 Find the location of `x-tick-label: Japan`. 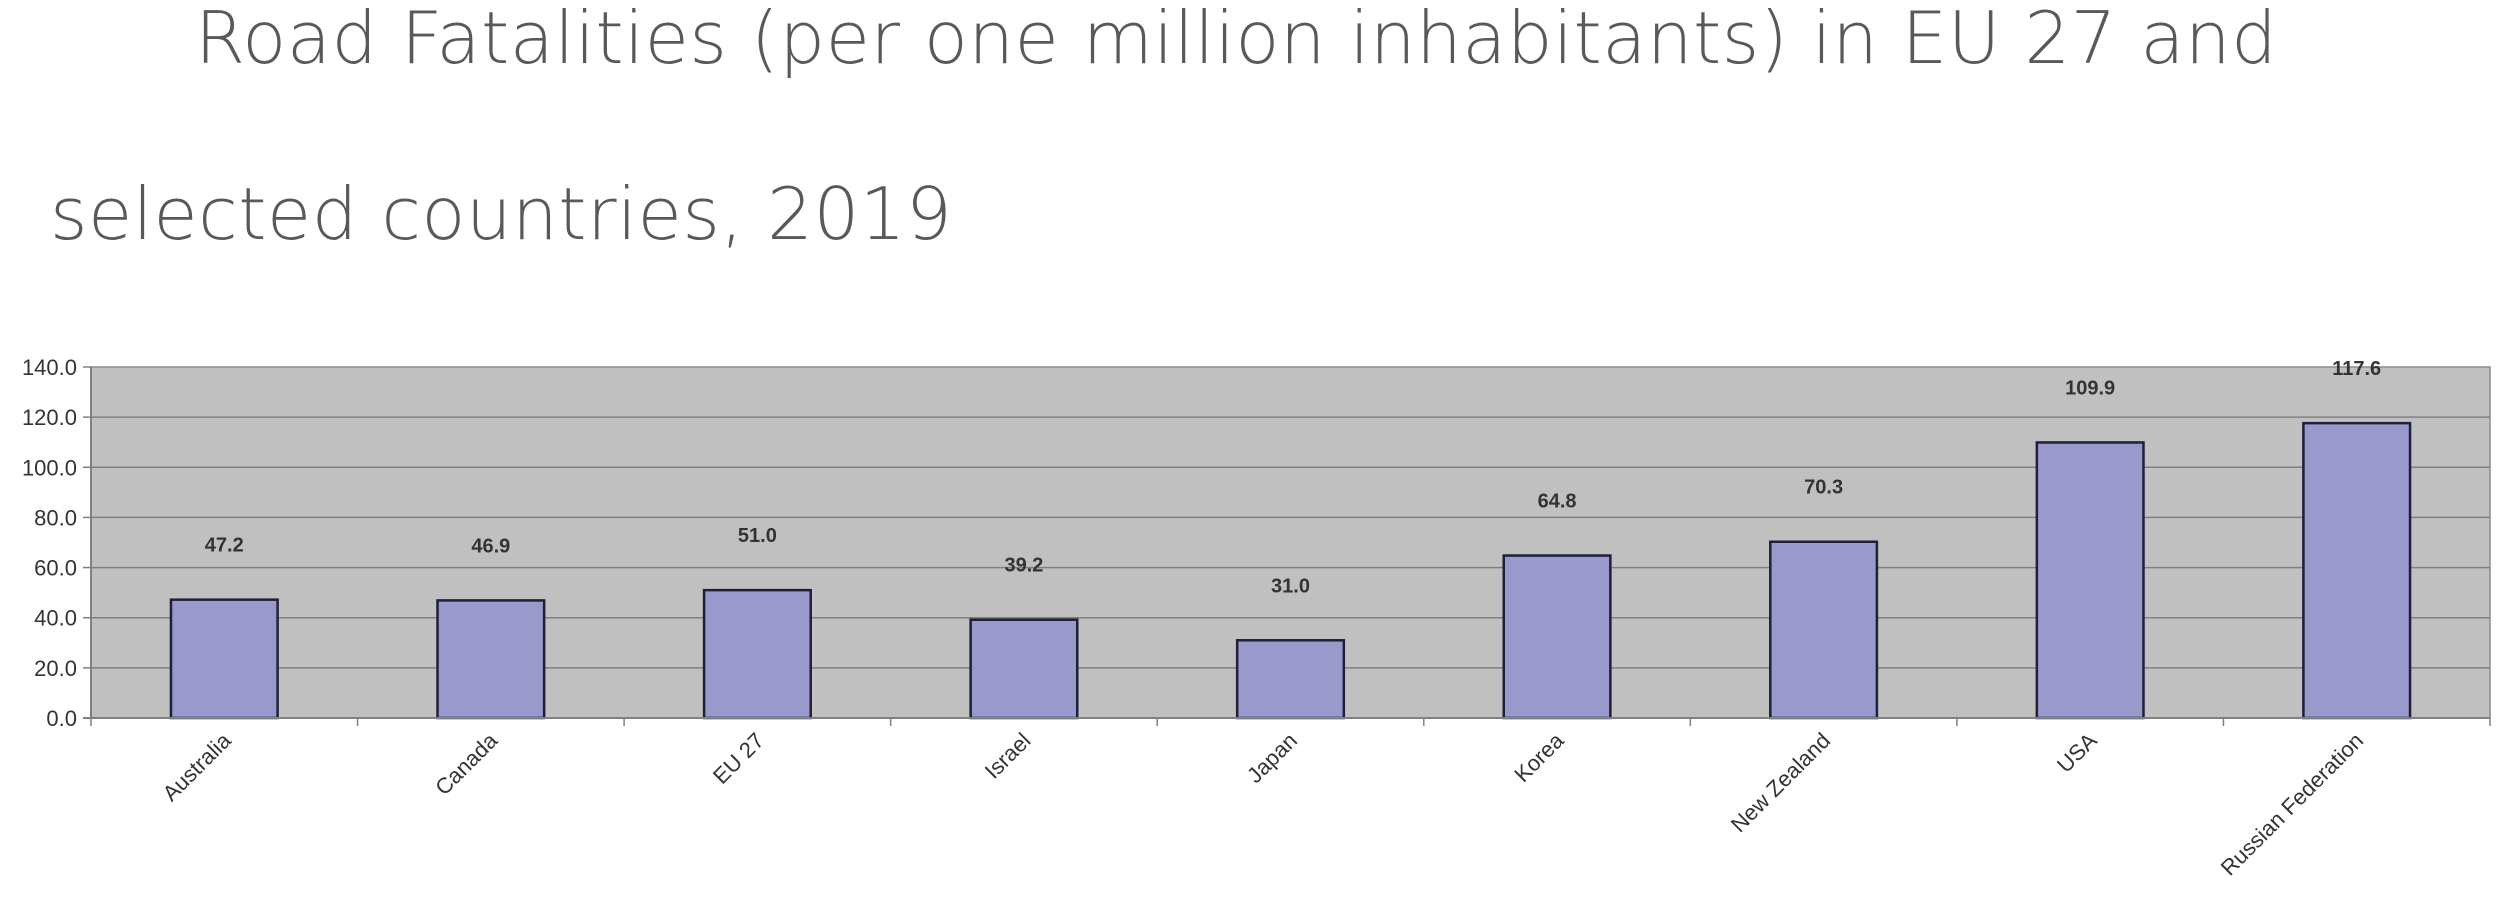

x-tick-label: Japan is located at coordinates (1272, 758).